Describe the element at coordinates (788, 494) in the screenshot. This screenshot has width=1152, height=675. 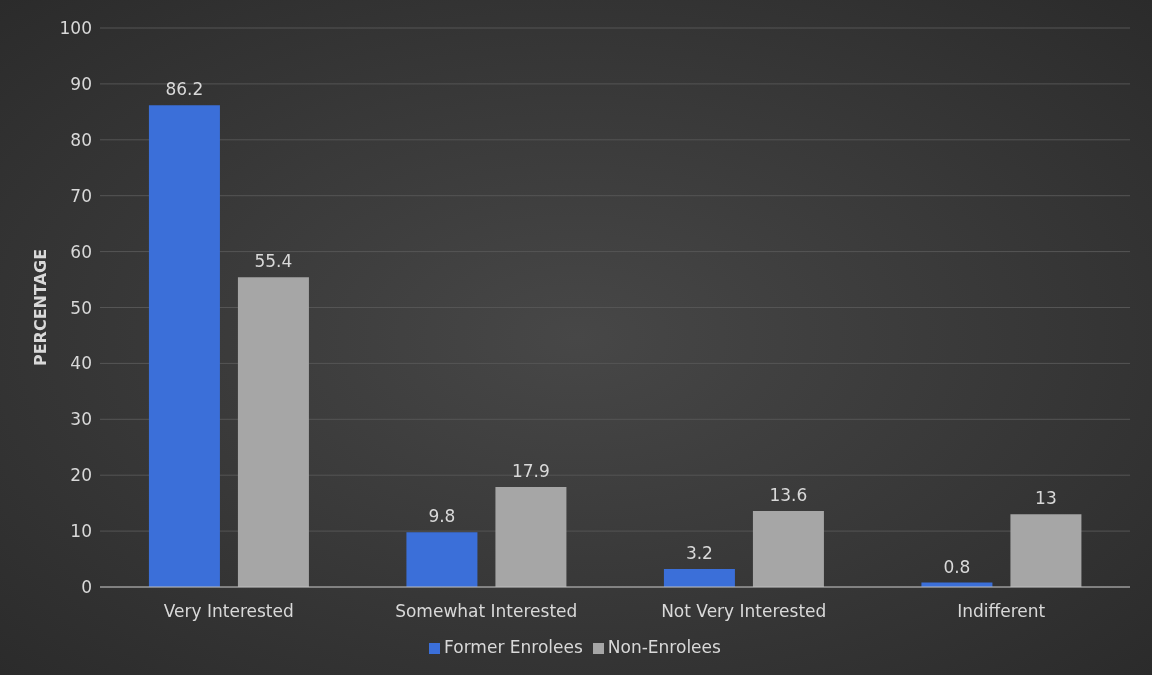
I see `data-label: 13.6` at that location.